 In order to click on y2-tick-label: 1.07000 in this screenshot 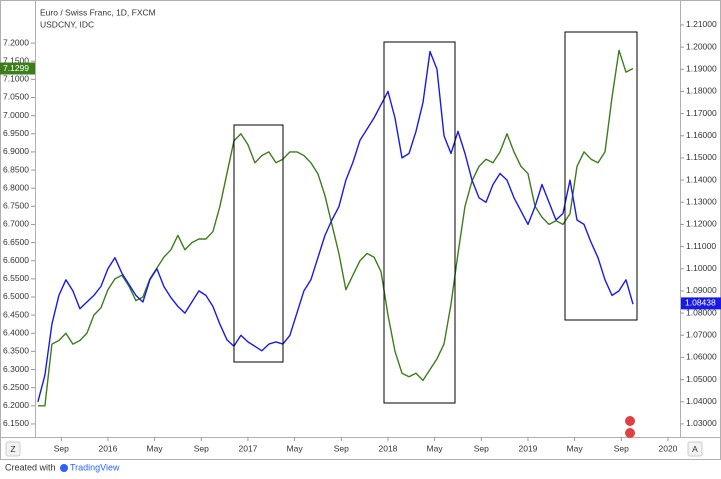, I will do `click(701, 335)`.